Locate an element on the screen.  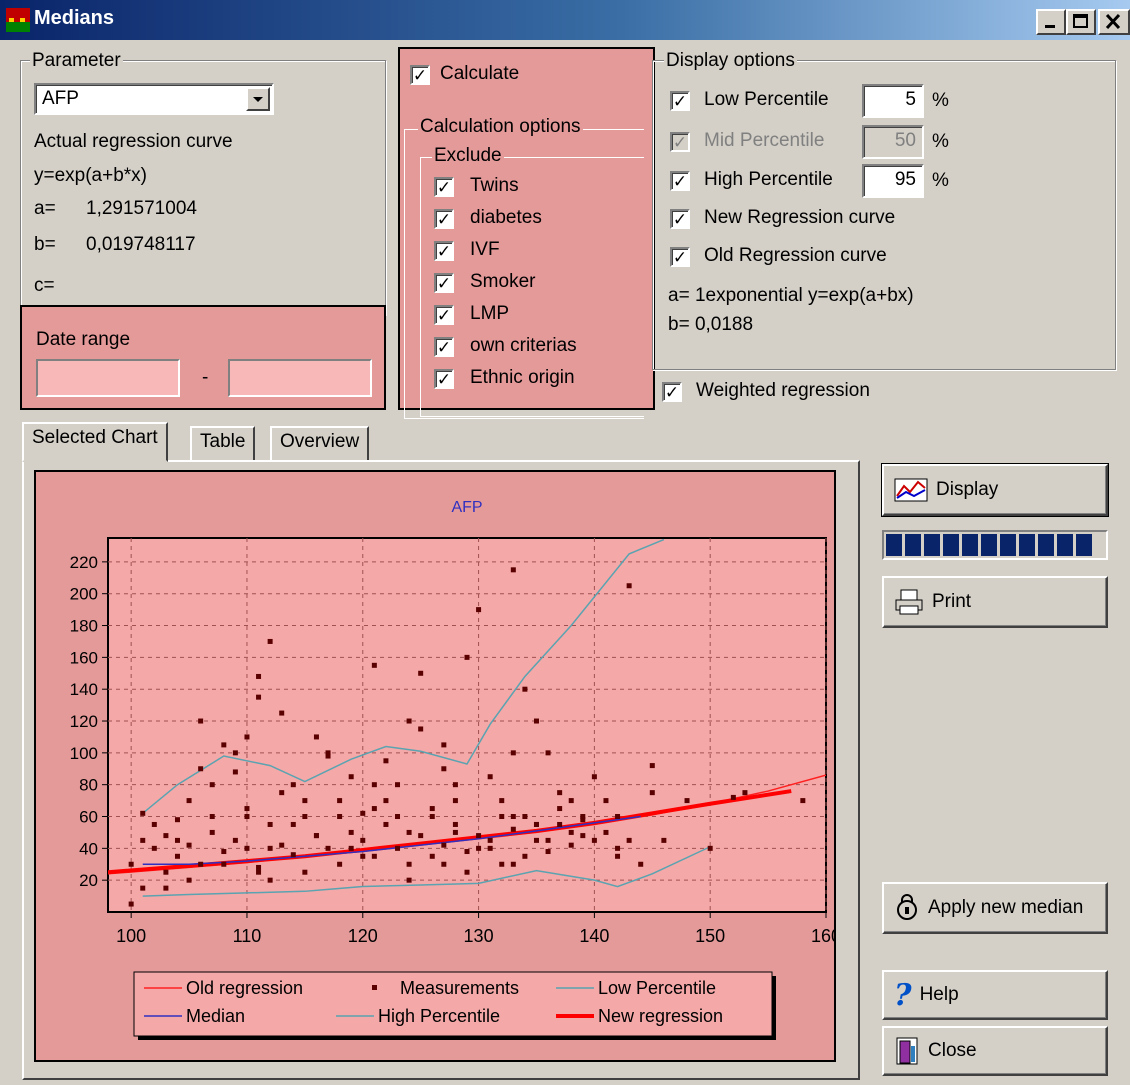
y-tick-label: 160 is located at coordinates (84, 657).